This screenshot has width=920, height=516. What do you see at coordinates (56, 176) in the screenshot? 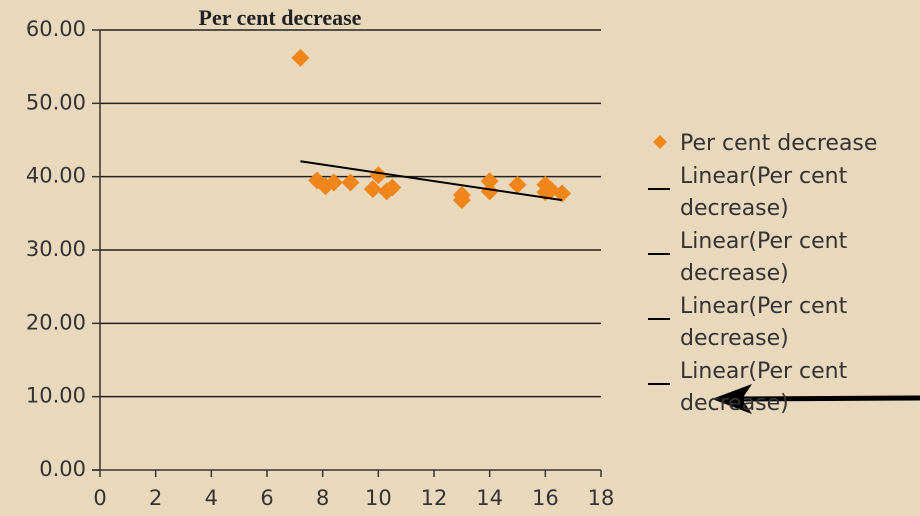
I see `y-tick-label: 40.00` at bounding box center [56, 176].